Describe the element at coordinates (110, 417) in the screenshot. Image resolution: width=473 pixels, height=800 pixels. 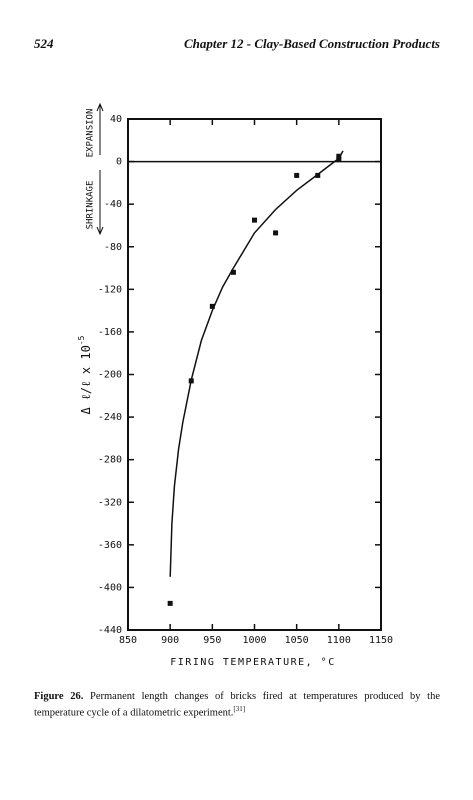
I see `y-tick-label: -240` at that location.